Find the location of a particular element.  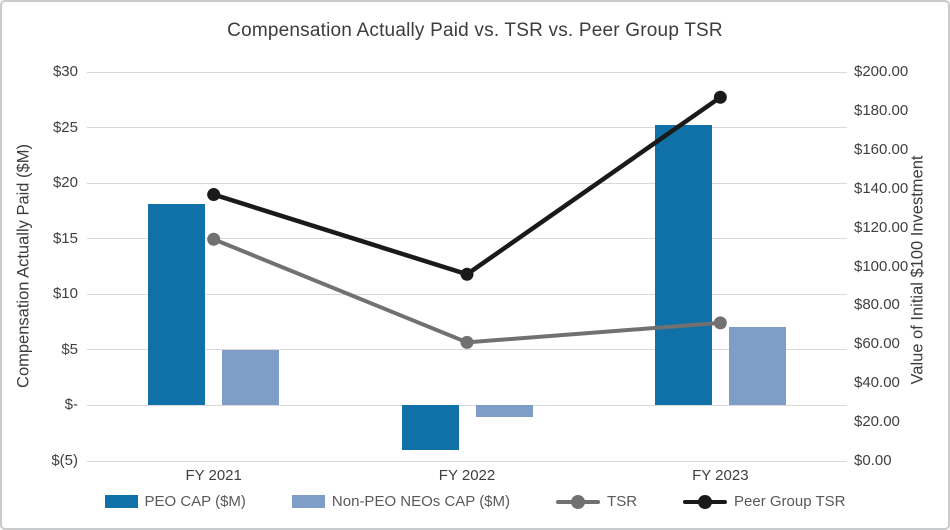

left-axis-tick: $20 is located at coordinates (65, 183).